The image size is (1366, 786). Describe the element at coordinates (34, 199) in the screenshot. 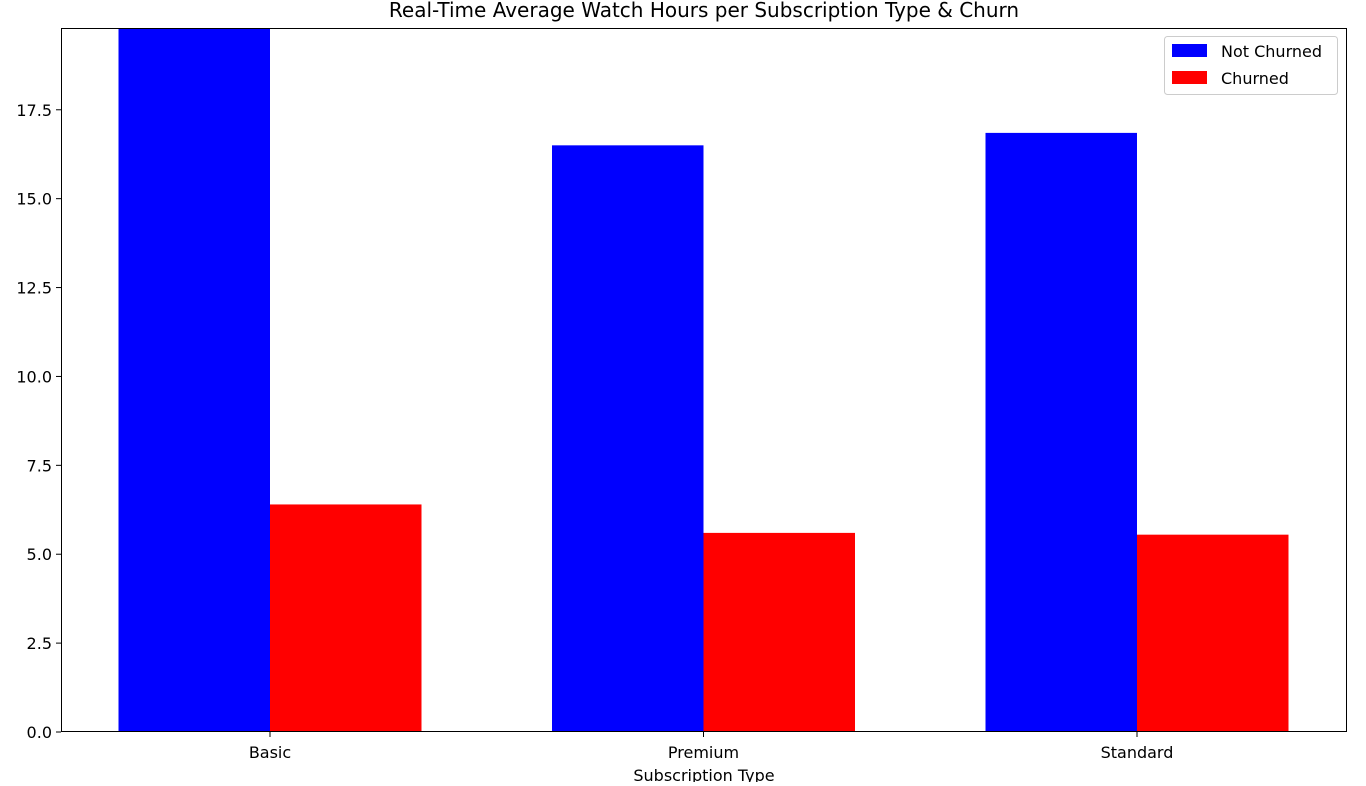

I see `y-tick-label: 15.0` at that location.